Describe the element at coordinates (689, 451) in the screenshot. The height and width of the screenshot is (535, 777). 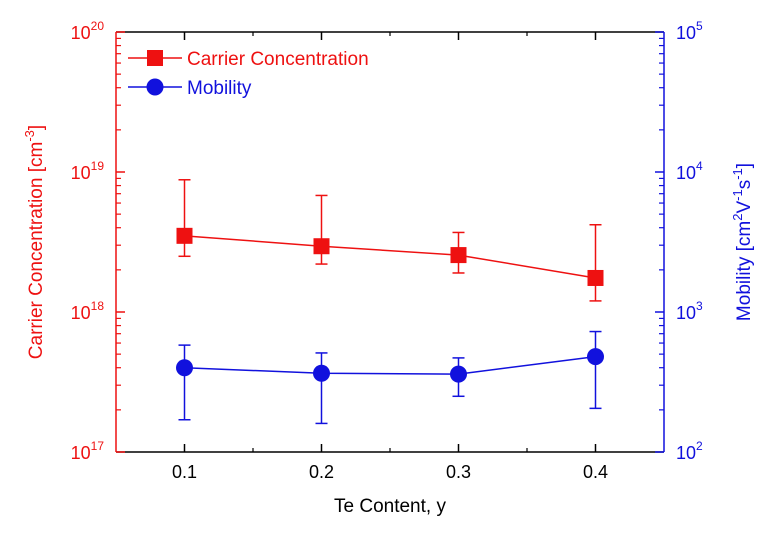
I see `right-y-tick-label: 10²` at that location.